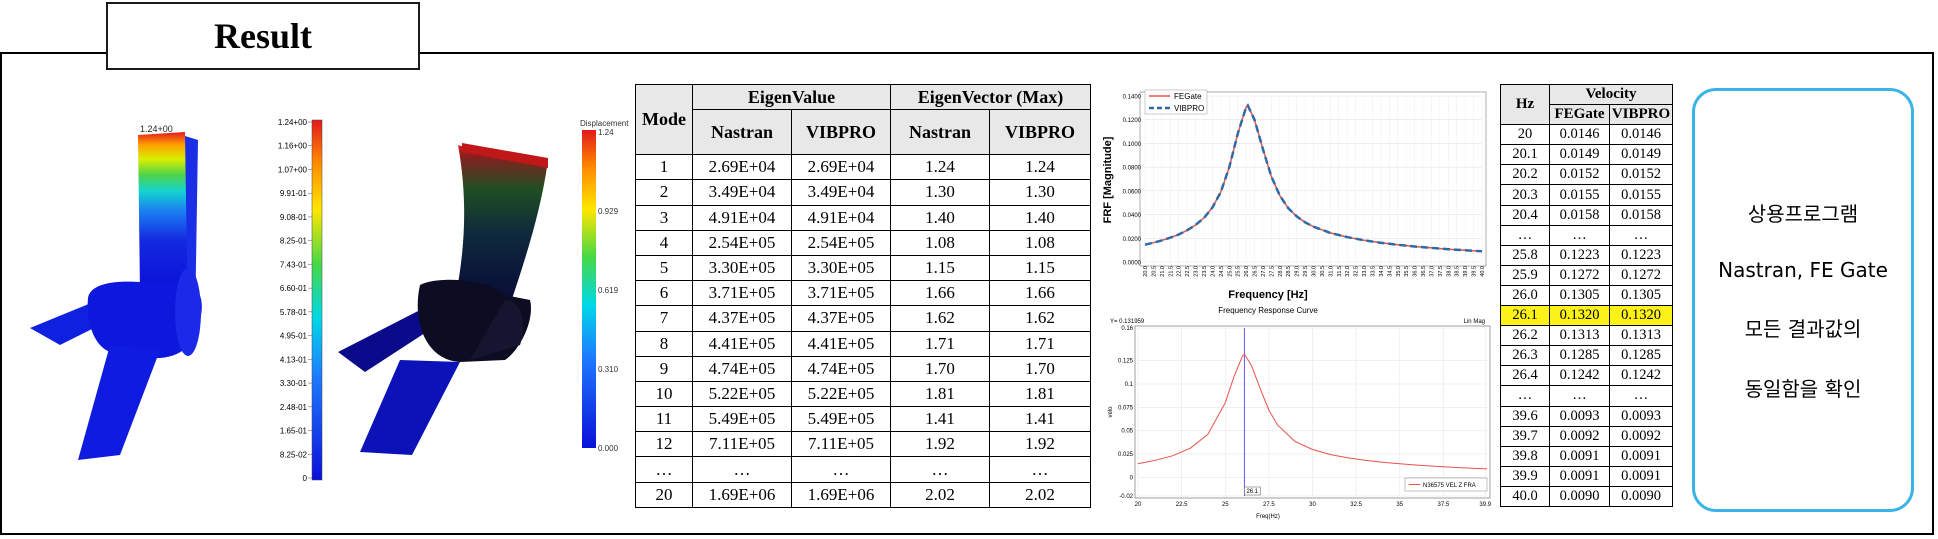 This screenshot has height=539, width=1938. What do you see at coordinates (1357, 271) in the screenshot?
I see `x-tick-label: 32.5` at bounding box center [1357, 271].